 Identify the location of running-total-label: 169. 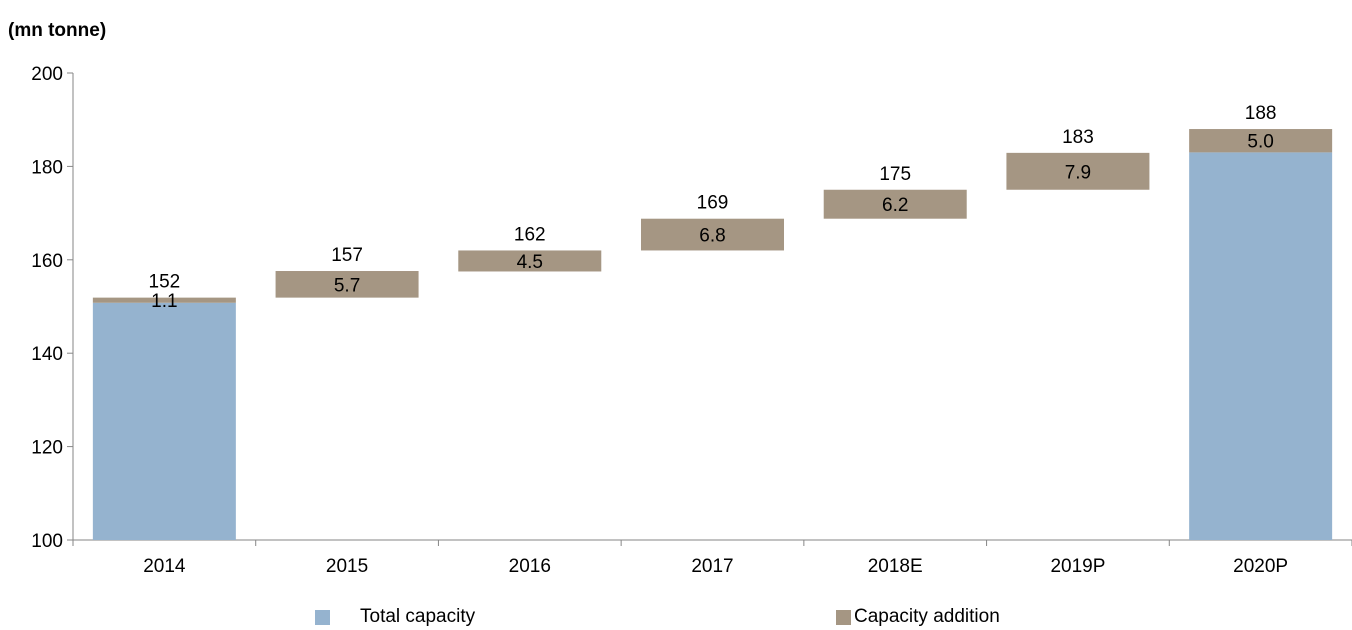
(713, 203).